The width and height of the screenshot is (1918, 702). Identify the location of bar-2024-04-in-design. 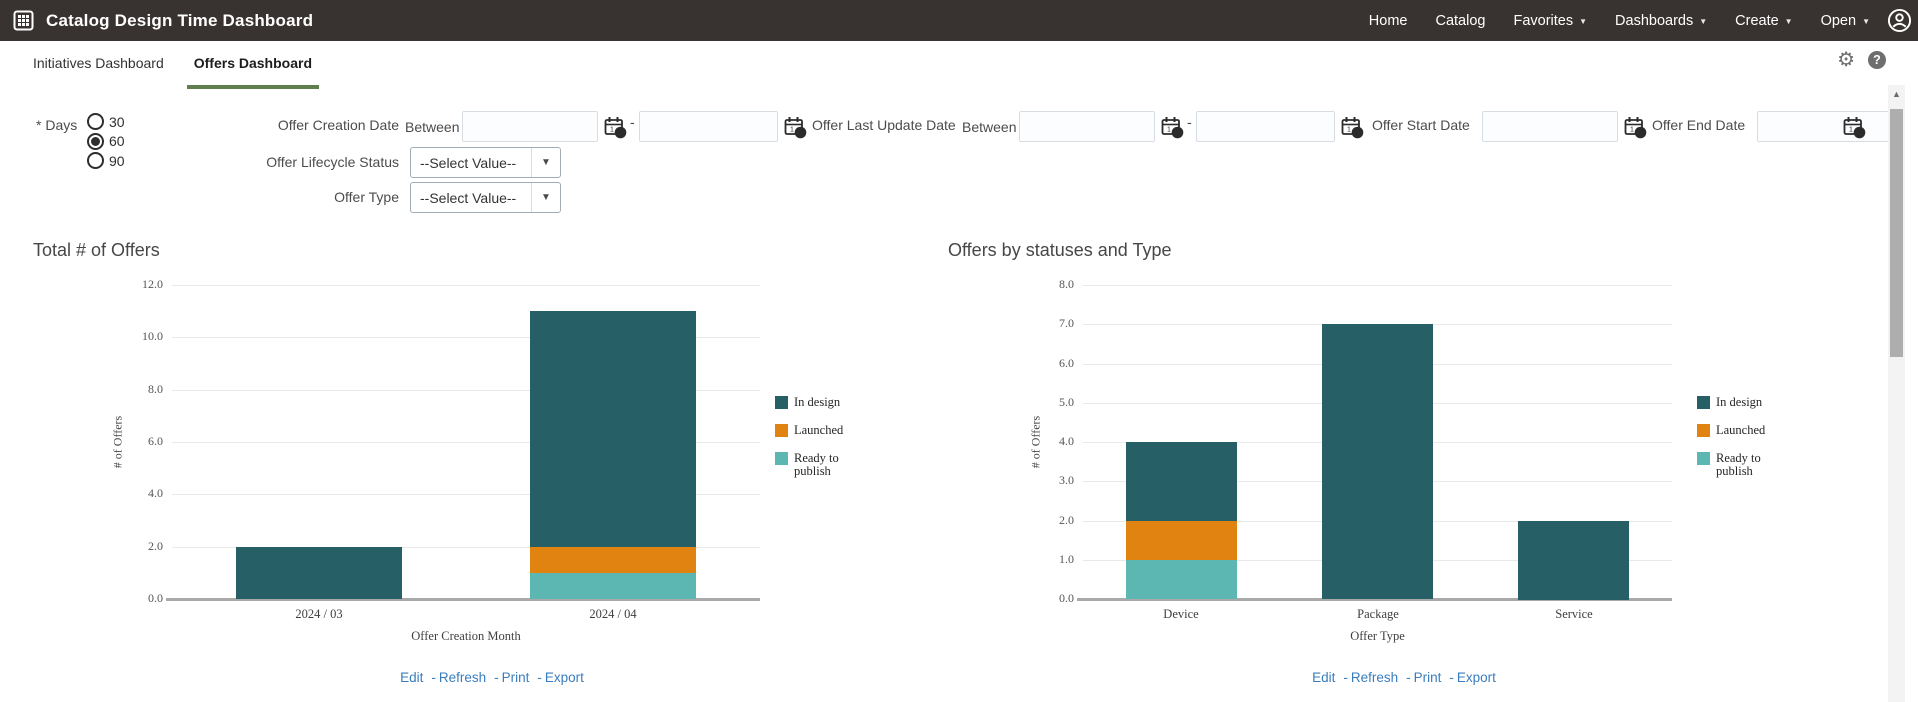
(613, 429).